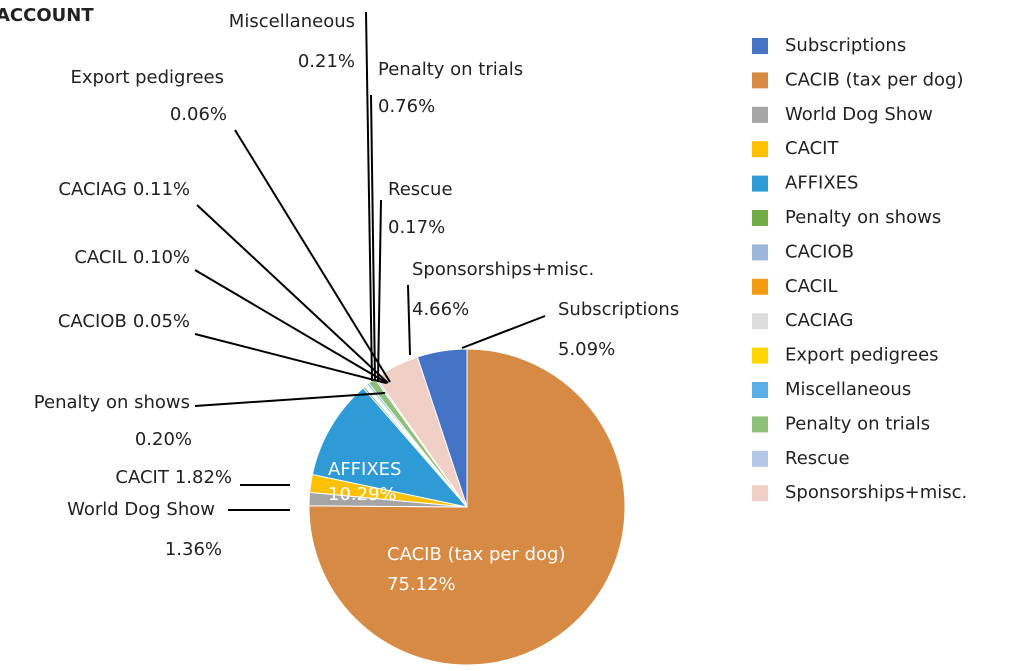  What do you see at coordinates (92, 189) in the screenshot?
I see `data-label-name: CACIAG` at bounding box center [92, 189].